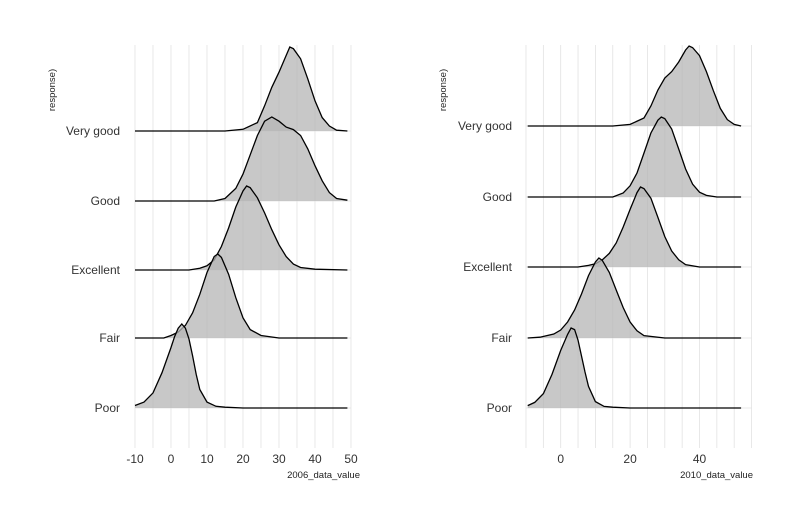 Image resolution: width=800 pixels, height=529 pixels. I want to click on x-tick-label: 30, so click(279, 459).